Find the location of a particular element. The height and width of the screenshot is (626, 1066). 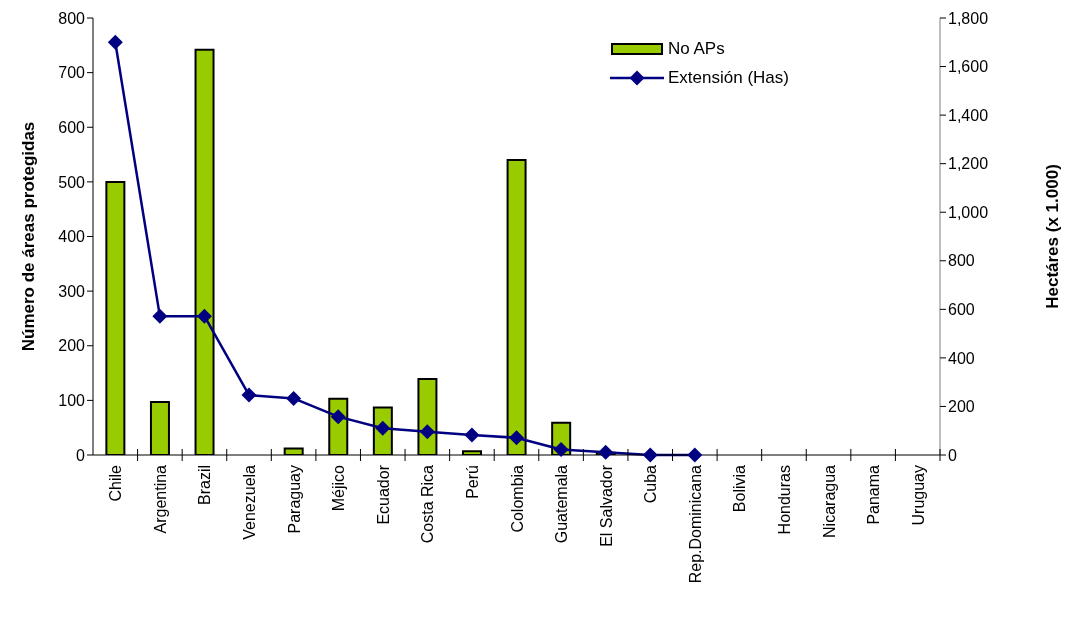

y2-tick-label: 600 is located at coordinates (961, 310).